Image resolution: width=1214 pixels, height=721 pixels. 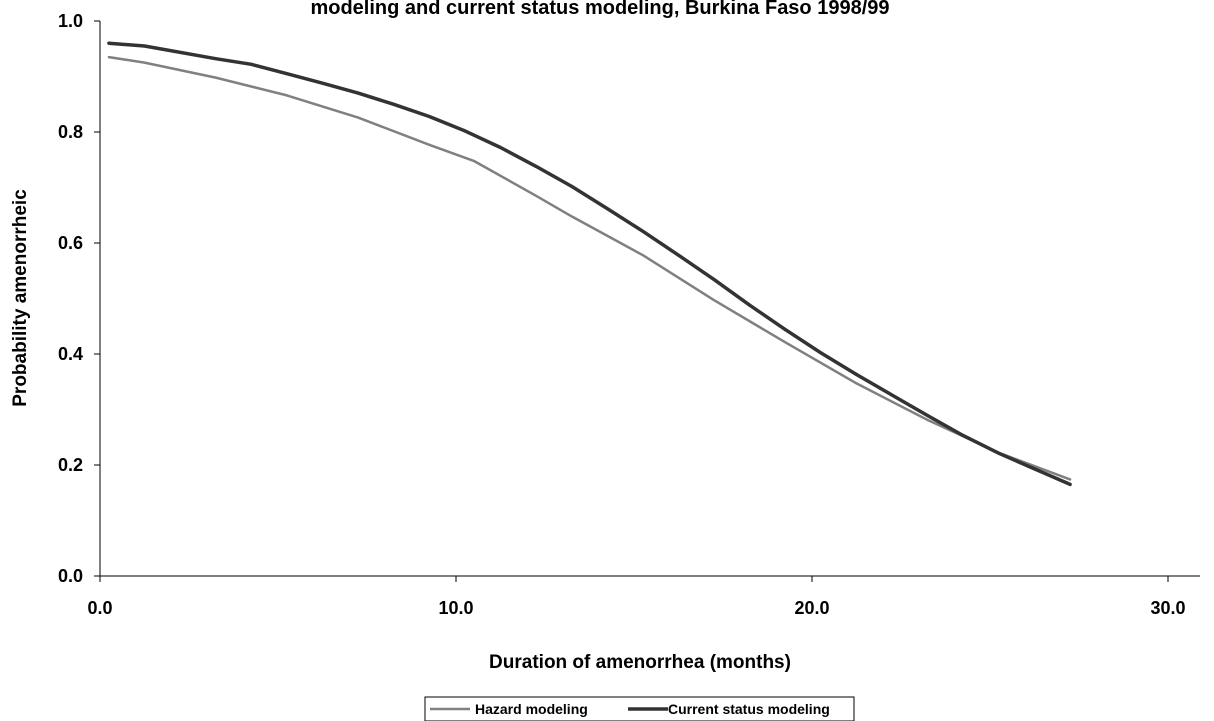 What do you see at coordinates (639, 708) in the screenshot?
I see `legend: Hazard modeling Current status modeling` at bounding box center [639, 708].